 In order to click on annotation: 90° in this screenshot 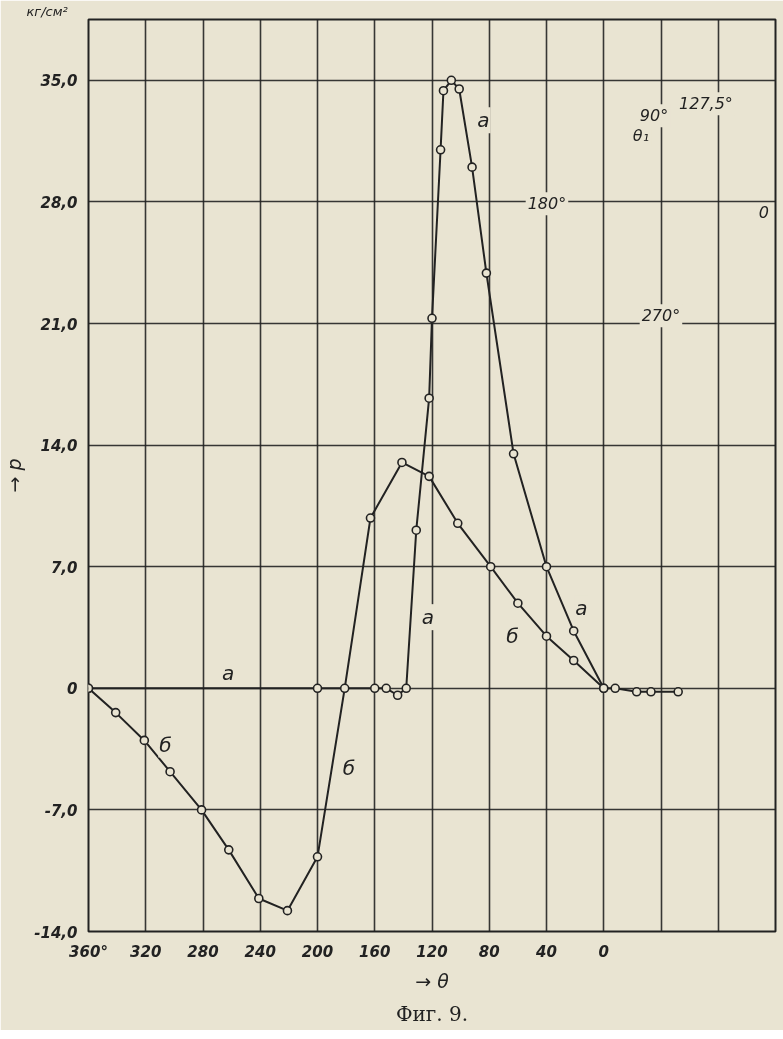, I will do `click(654, 116)`.